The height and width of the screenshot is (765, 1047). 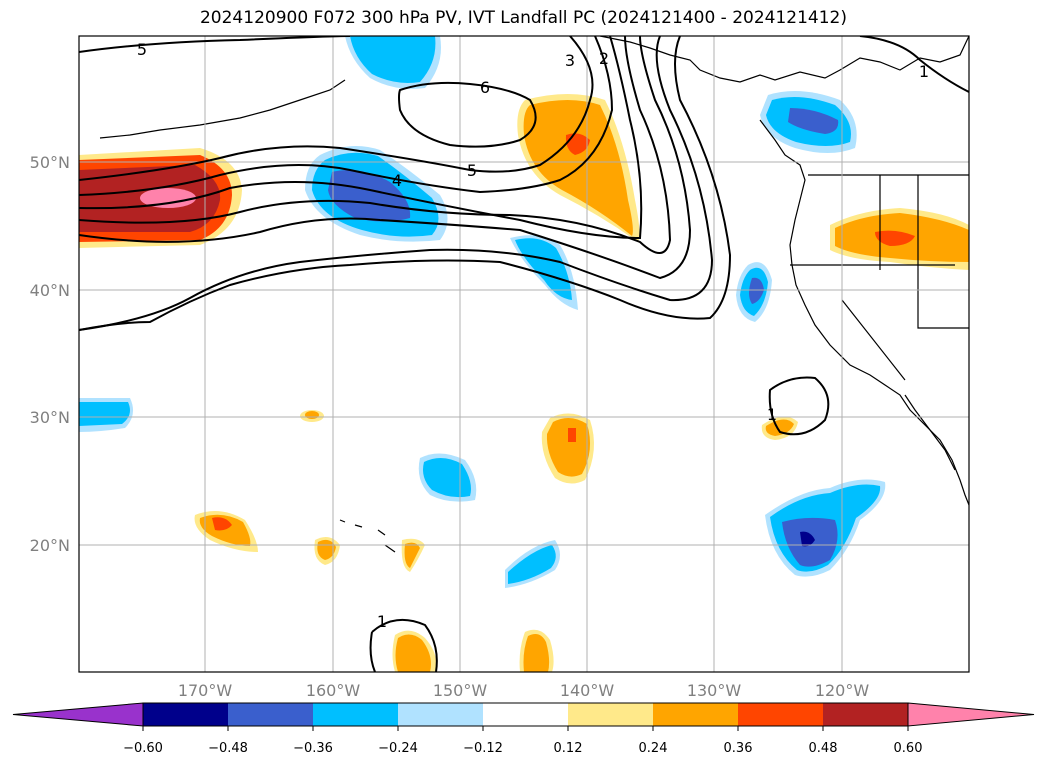 What do you see at coordinates (524, 690) in the screenshot?
I see `longitude-labels: 170°W 160°W 150°W 140°W 130°W 120°W` at bounding box center [524, 690].